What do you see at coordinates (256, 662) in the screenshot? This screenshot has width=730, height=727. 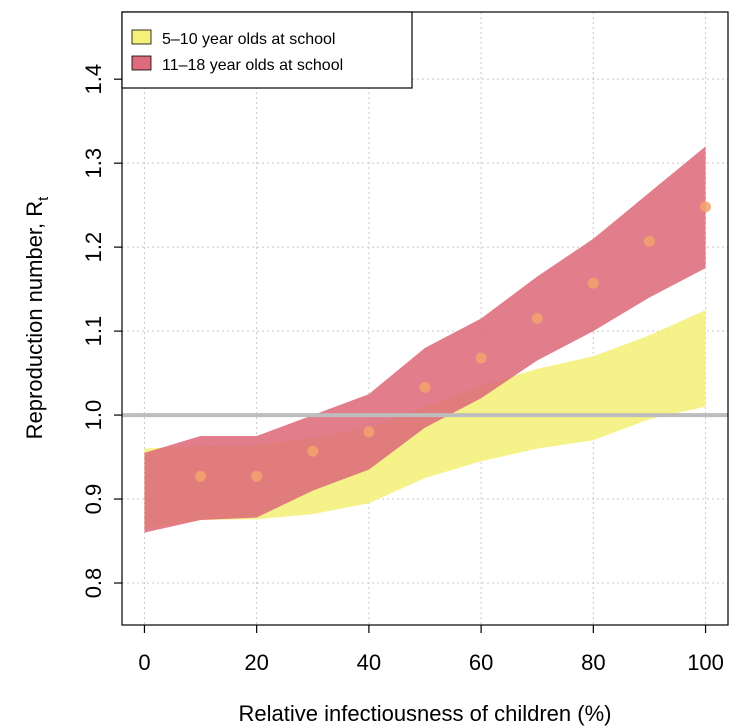 I see `x-tick-label: 20` at bounding box center [256, 662].